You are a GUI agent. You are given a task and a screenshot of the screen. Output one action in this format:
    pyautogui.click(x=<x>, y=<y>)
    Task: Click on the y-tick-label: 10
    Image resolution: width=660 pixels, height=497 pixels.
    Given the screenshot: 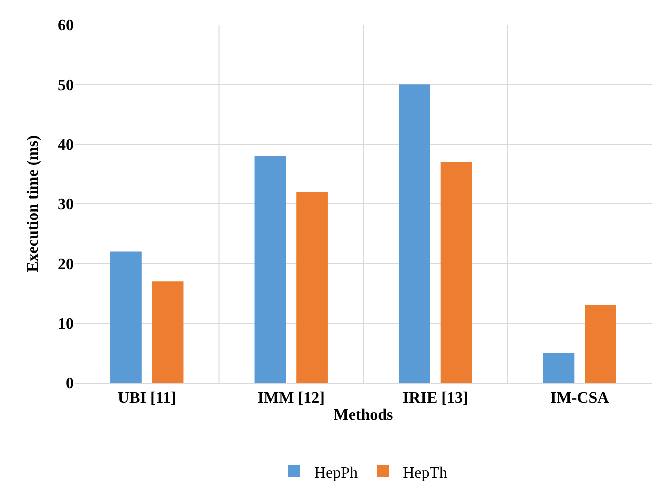 What is the action you would take?
    pyautogui.click(x=66, y=324)
    